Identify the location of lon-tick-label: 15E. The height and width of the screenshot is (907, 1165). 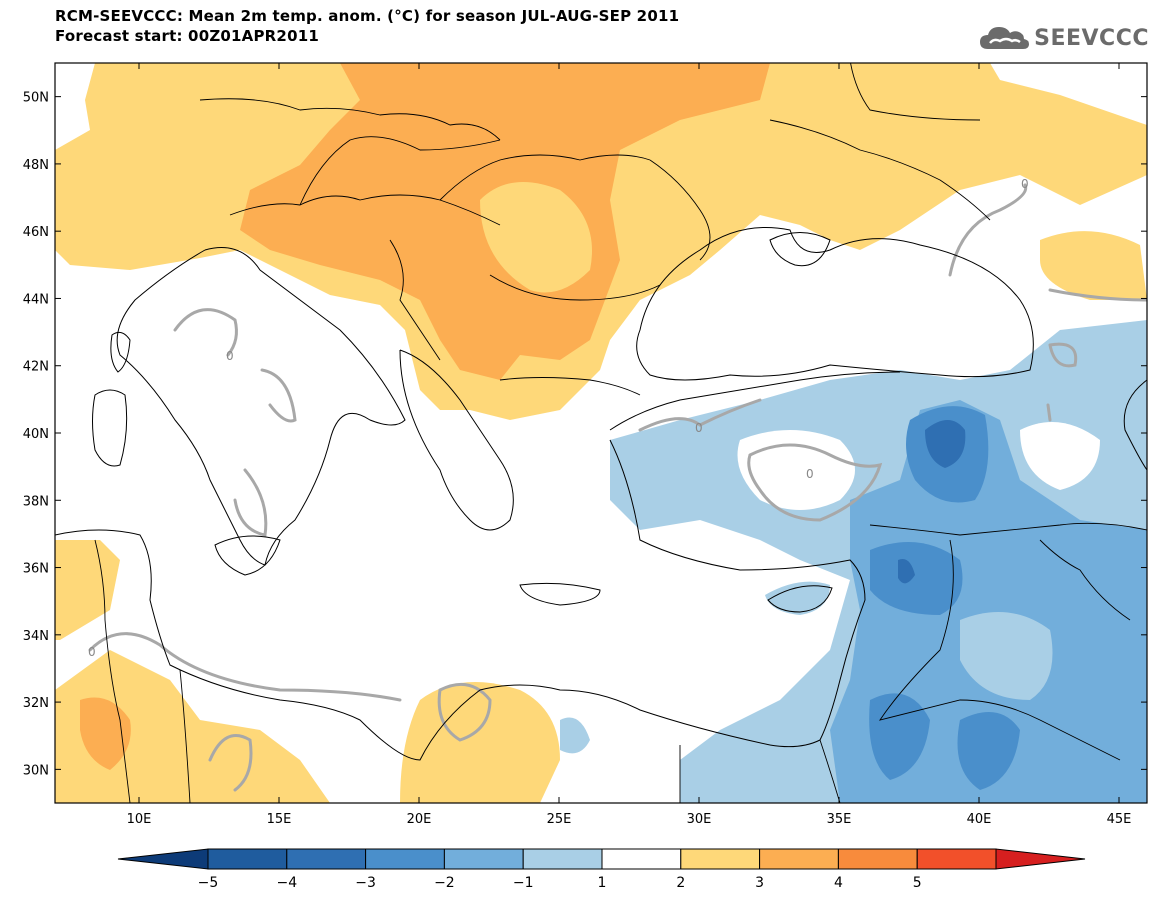
(279, 819).